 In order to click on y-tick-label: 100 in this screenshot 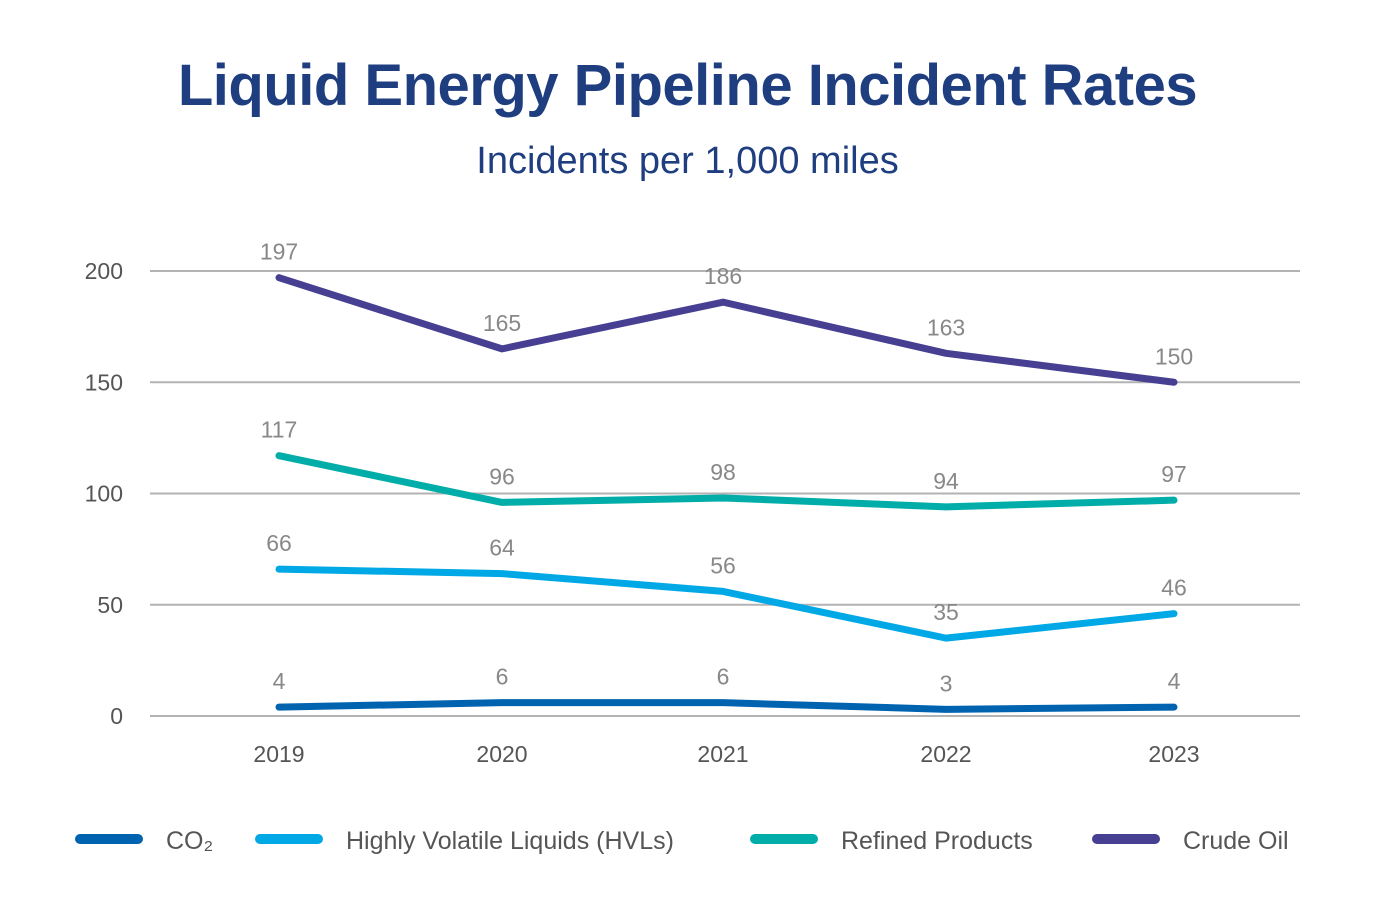, I will do `click(104, 494)`.